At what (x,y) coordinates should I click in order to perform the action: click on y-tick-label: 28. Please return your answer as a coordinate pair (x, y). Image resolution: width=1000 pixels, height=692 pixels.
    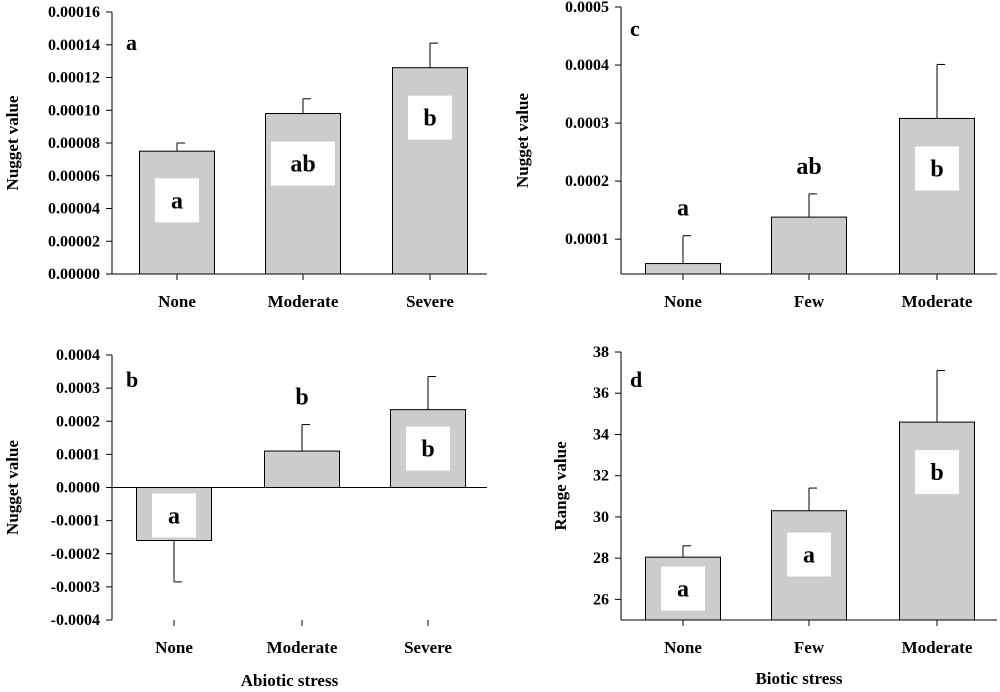
    Looking at the image, I should click on (601, 558).